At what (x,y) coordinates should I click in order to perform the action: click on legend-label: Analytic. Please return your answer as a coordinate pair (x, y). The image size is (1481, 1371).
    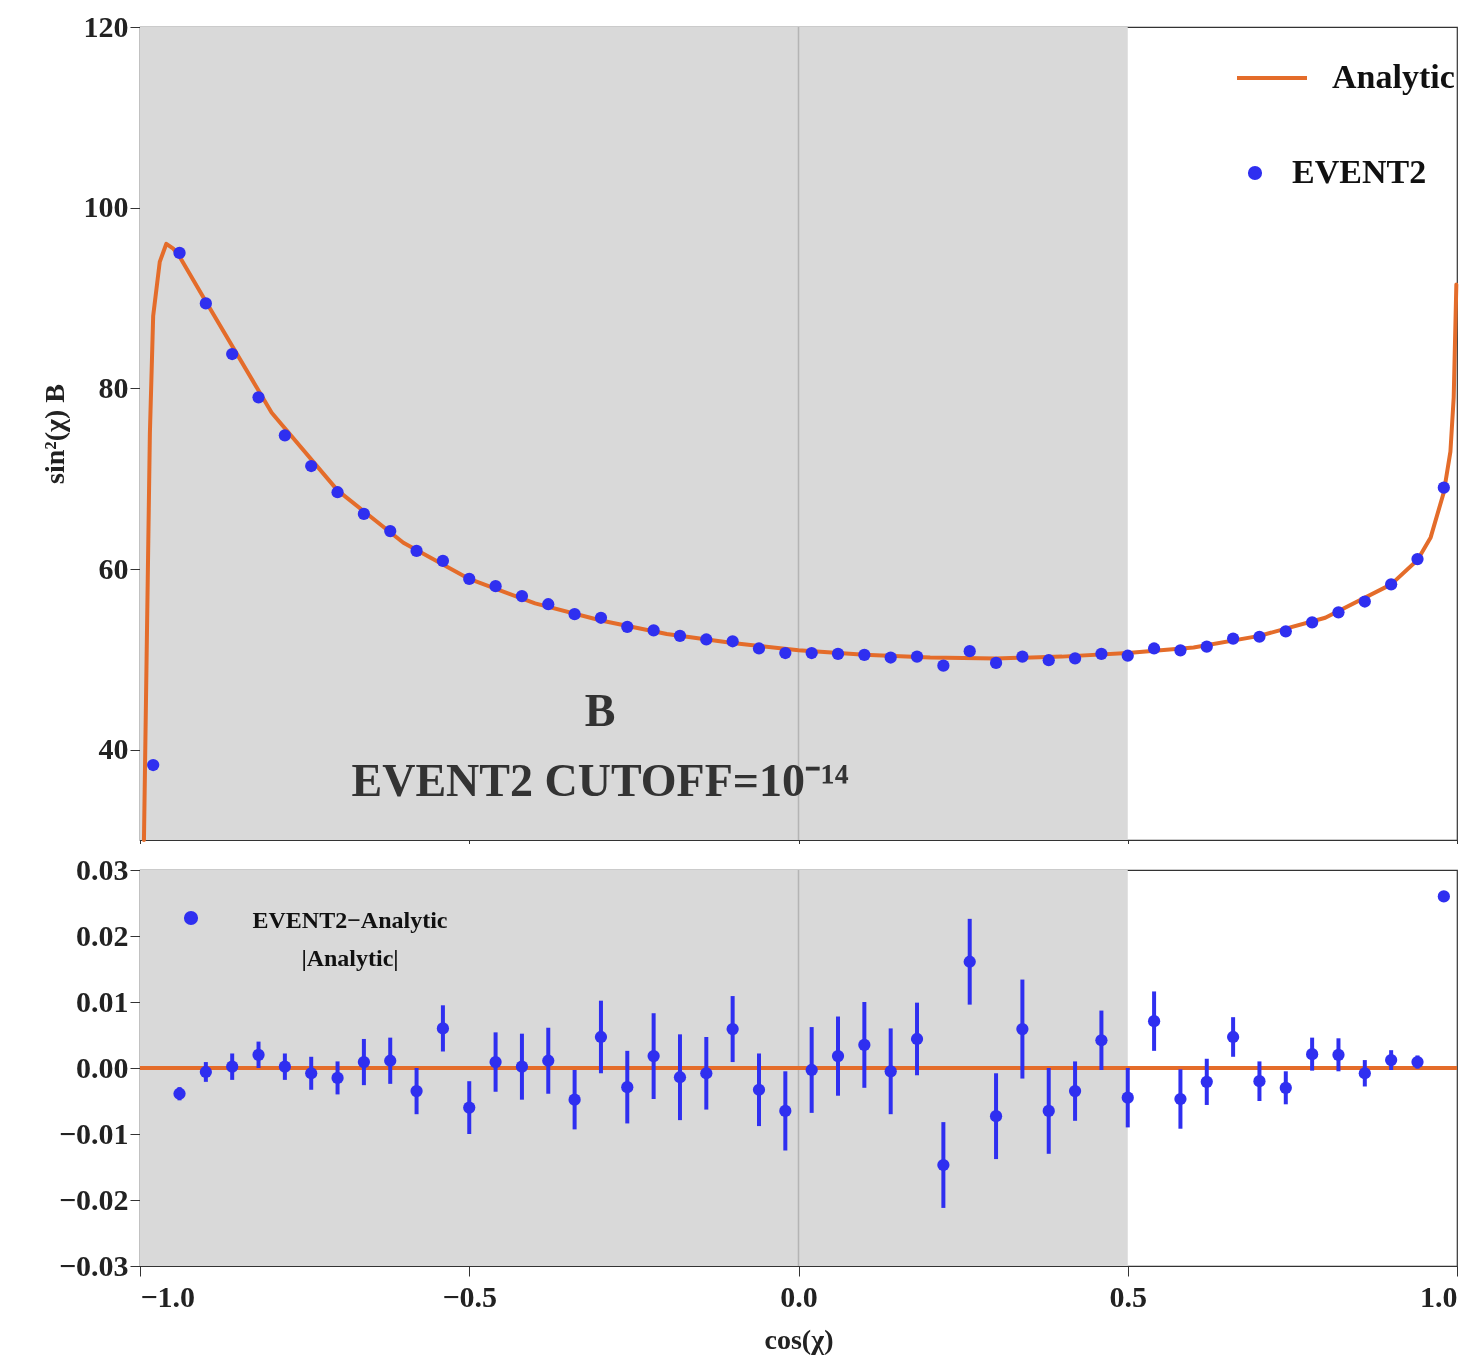
    Looking at the image, I should click on (1393, 76).